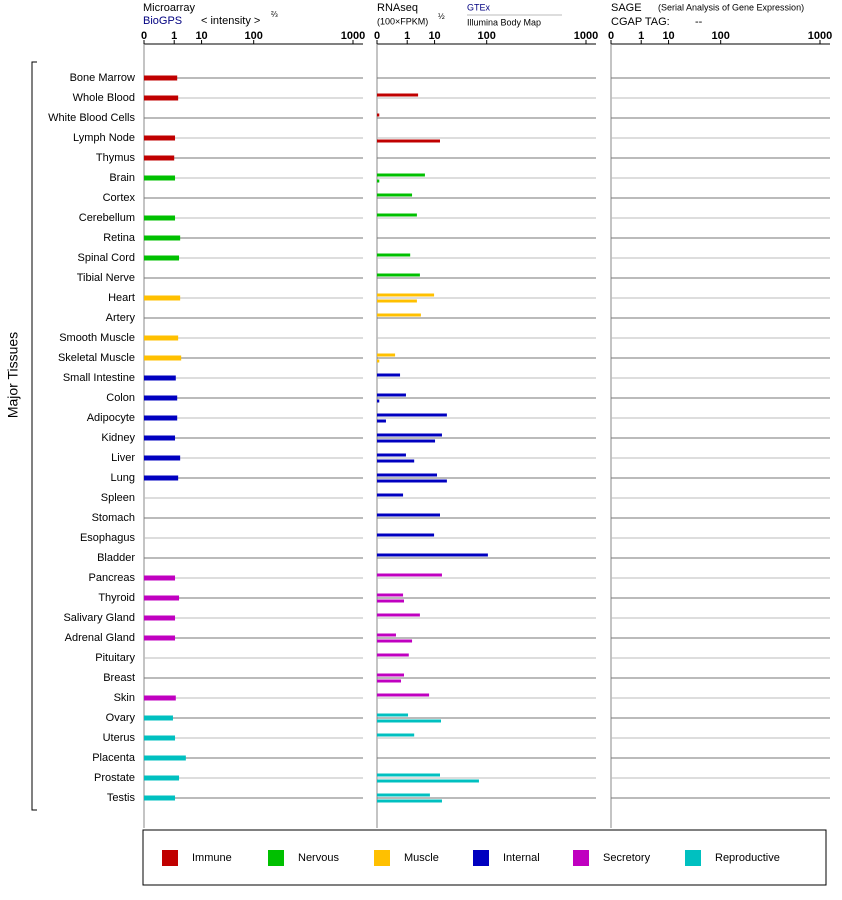 The height and width of the screenshot is (900, 842). I want to click on series-label: GTEx, so click(479, 7).